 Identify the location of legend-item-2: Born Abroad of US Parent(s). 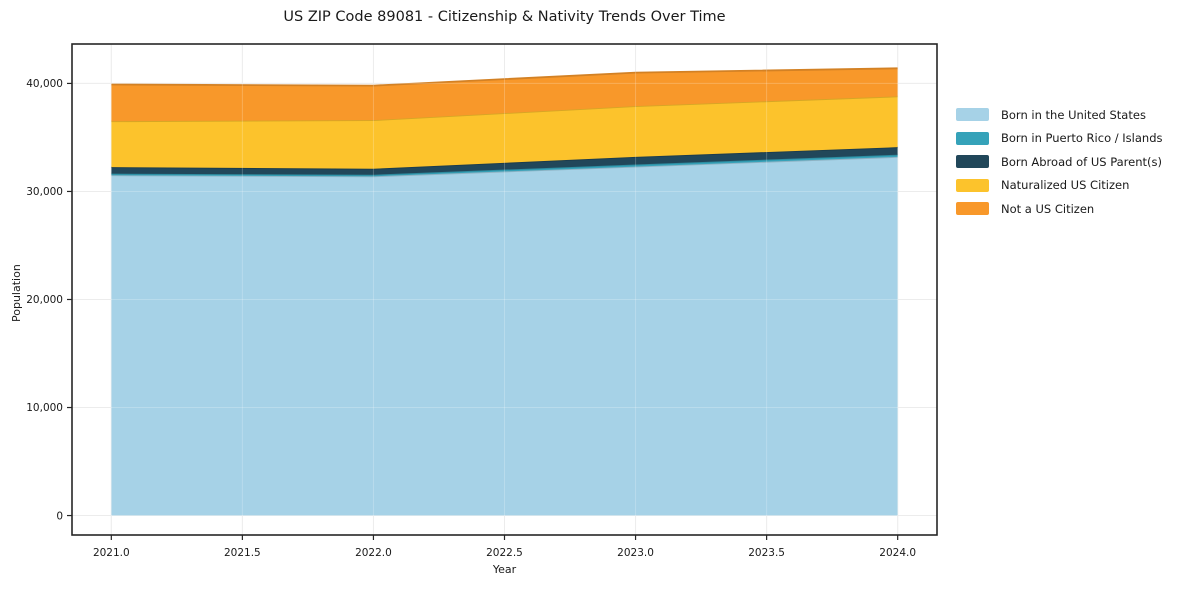
(1059, 162).